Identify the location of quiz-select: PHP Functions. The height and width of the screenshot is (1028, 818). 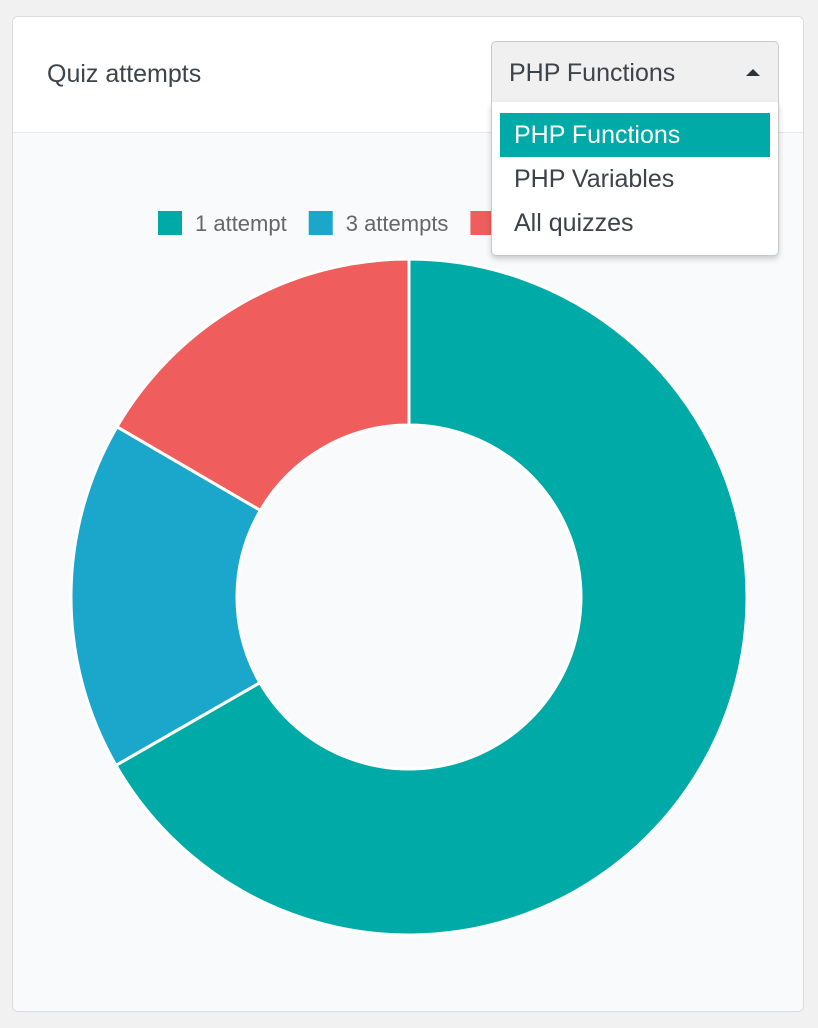
(635, 72).